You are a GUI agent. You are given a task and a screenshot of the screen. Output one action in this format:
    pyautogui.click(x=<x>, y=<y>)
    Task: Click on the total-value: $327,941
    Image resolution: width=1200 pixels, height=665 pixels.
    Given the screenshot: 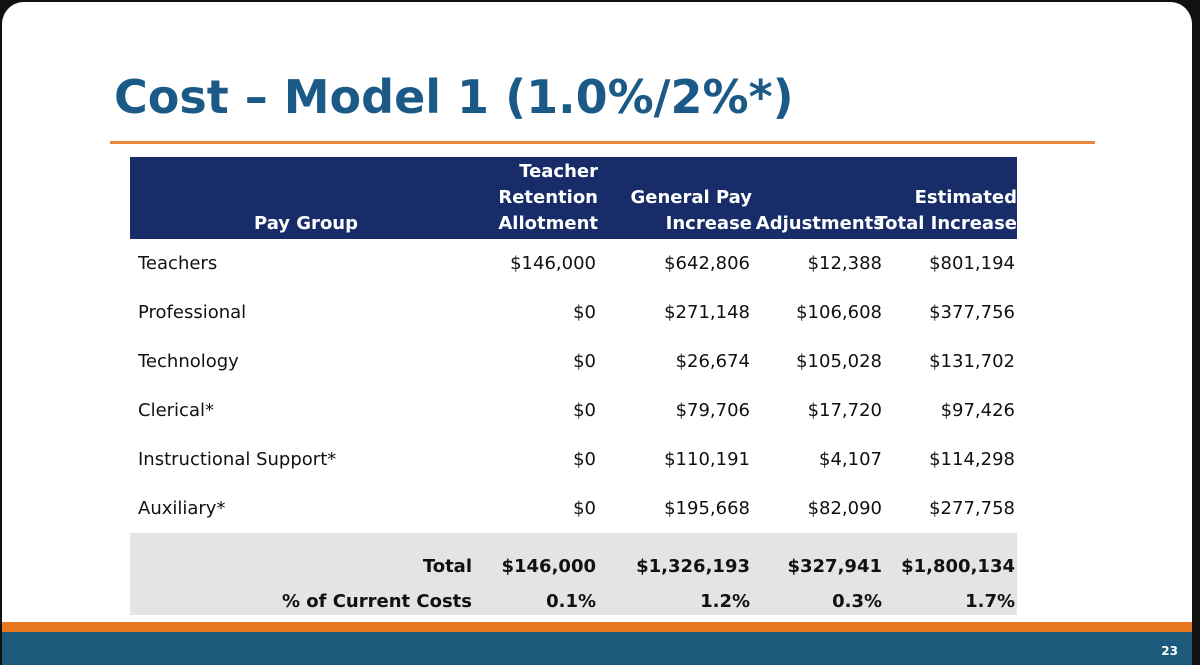 What is the action you would take?
    pyautogui.click(x=834, y=566)
    